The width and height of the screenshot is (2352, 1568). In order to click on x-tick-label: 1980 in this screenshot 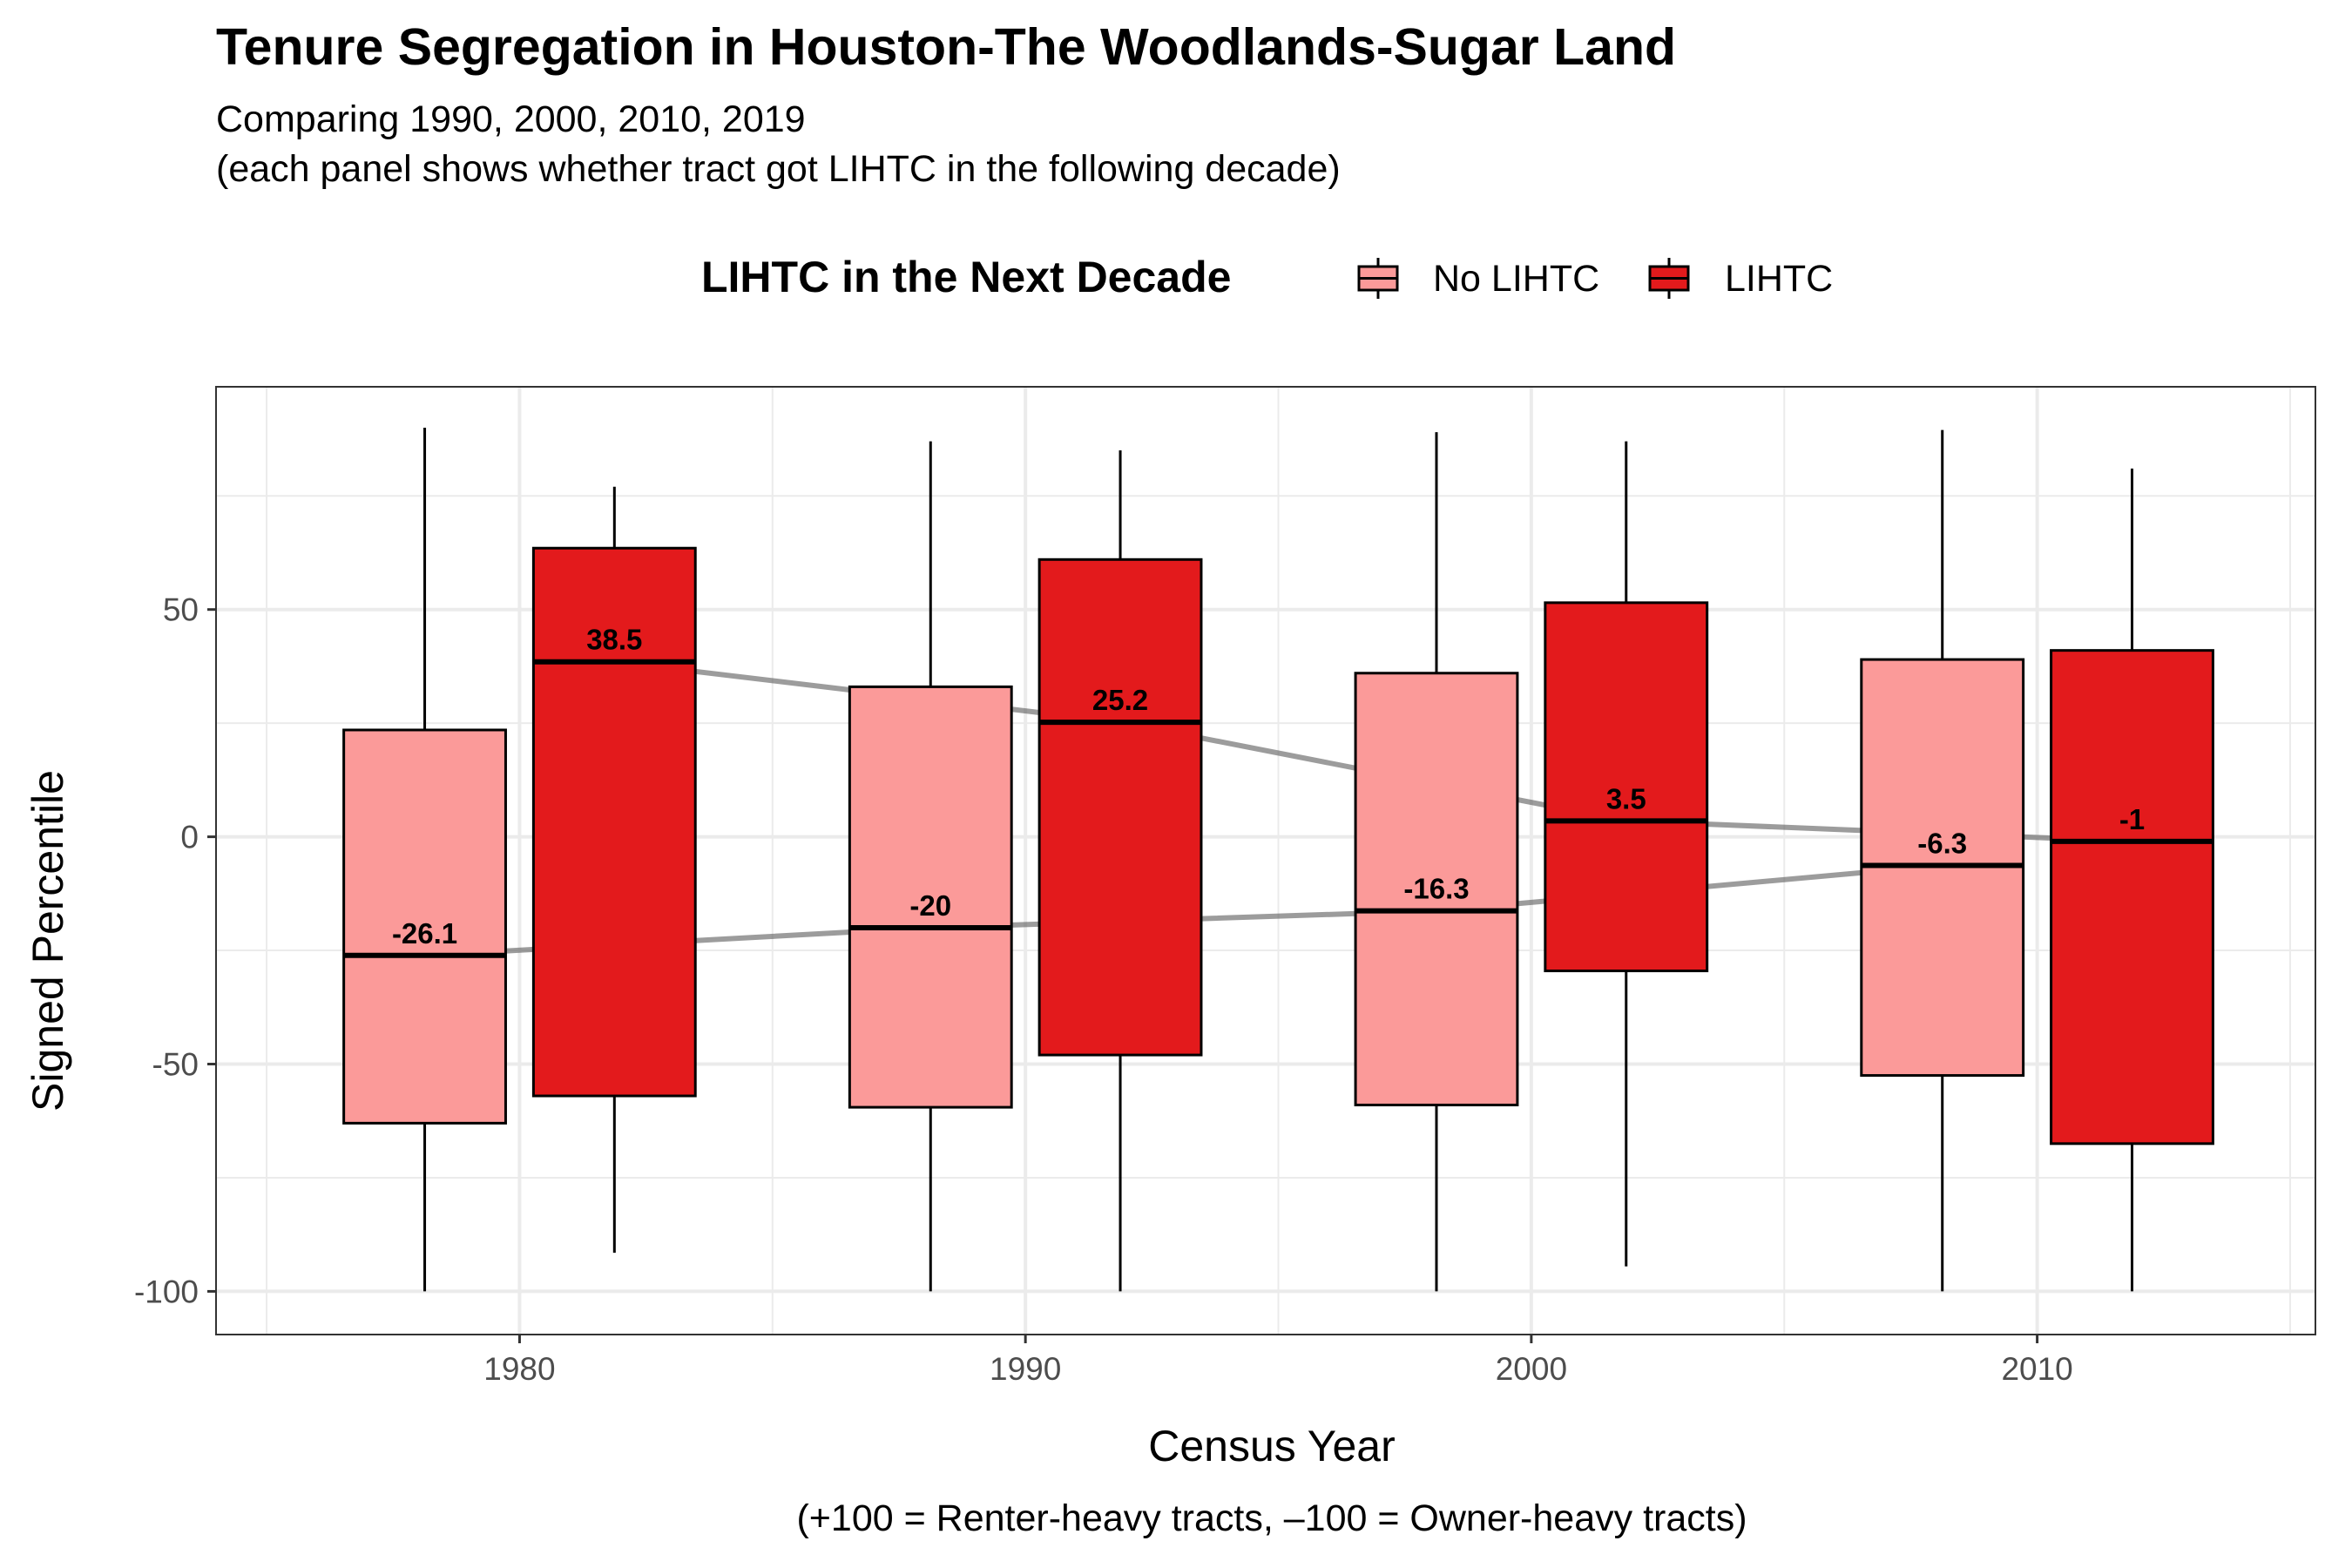, I will do `click(519, 1369)`.